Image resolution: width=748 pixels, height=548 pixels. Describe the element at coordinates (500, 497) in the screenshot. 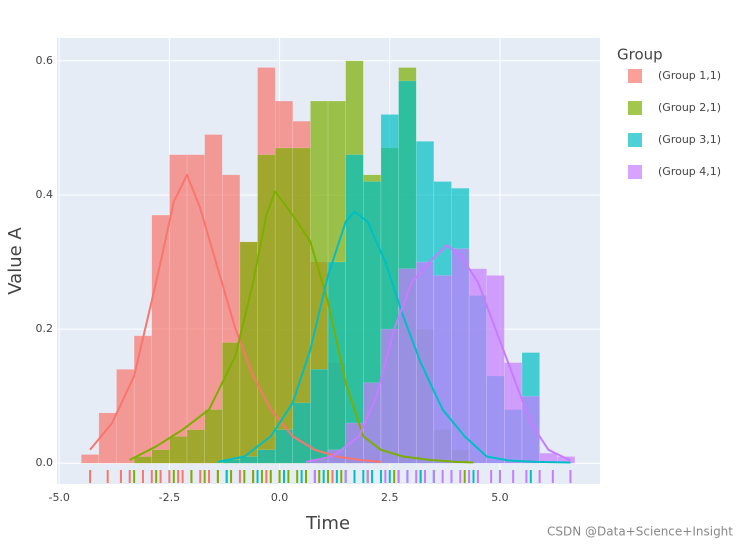

I see `x-tick-label: 5.0` at that location.